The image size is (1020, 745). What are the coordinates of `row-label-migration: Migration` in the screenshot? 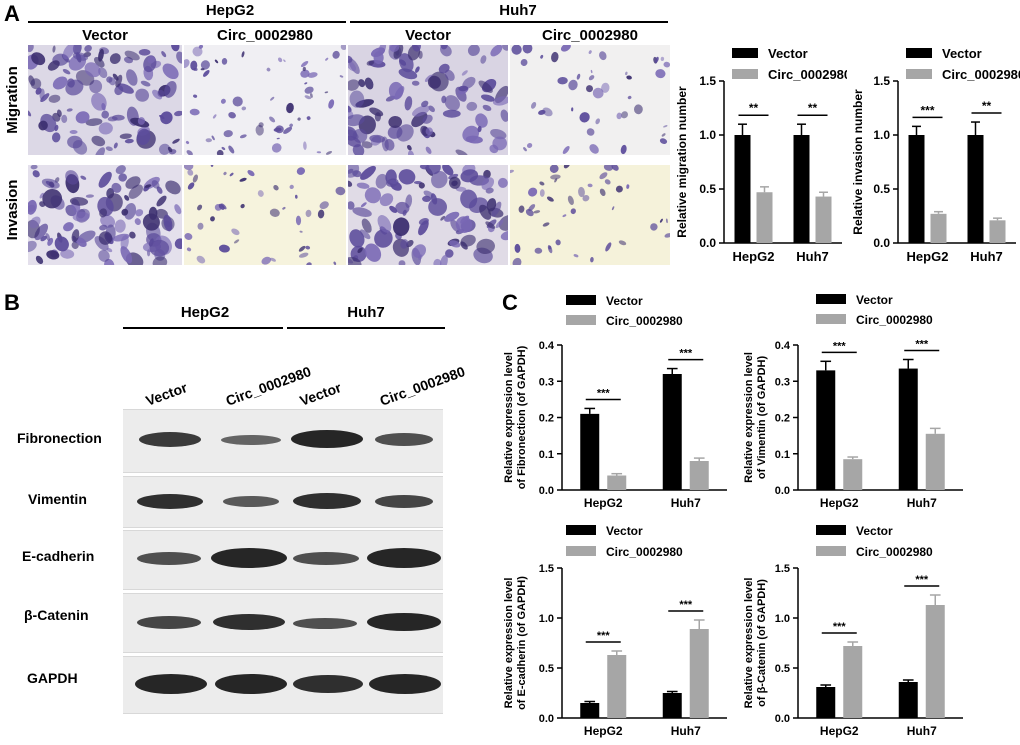 It's located at (12, 100).